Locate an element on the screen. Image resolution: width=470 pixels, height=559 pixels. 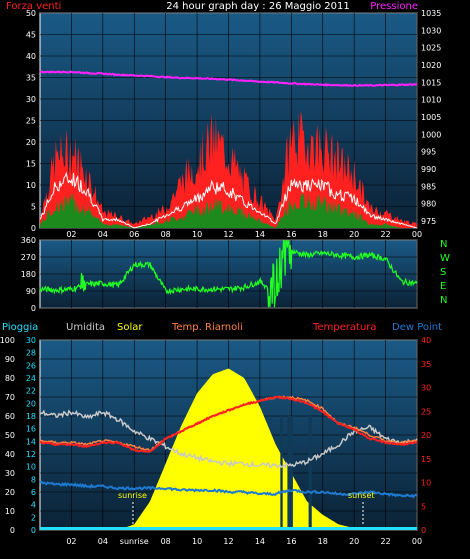
rain-tick-label: 6 is located at coordinates (33, 492).